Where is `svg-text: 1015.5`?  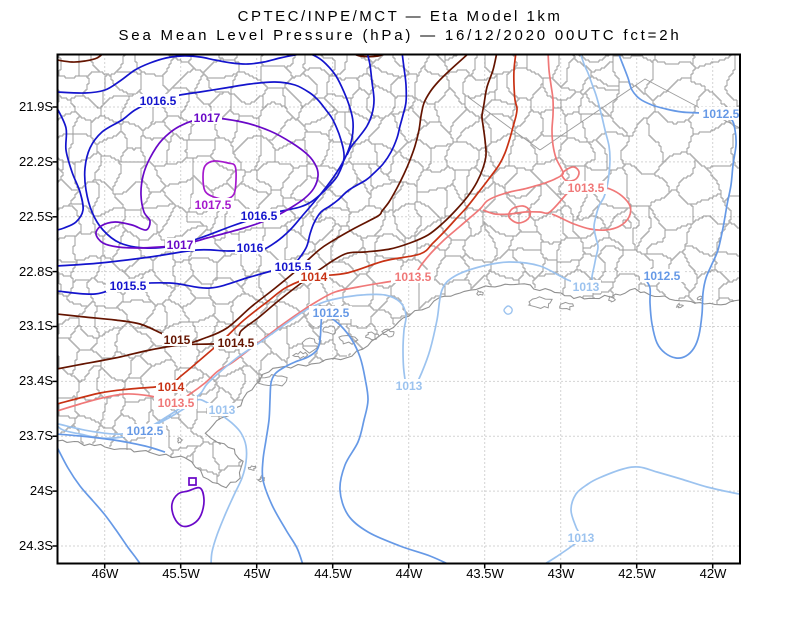
svg-text: 1015.5 is located at coordinates (128, 286).